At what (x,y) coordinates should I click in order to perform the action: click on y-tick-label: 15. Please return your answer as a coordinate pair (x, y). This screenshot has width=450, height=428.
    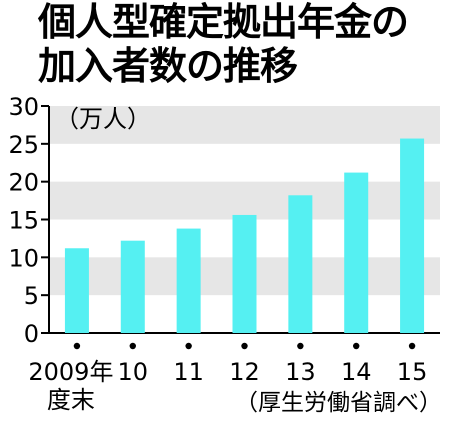
    Looking at the image, I should click on (23, 221).